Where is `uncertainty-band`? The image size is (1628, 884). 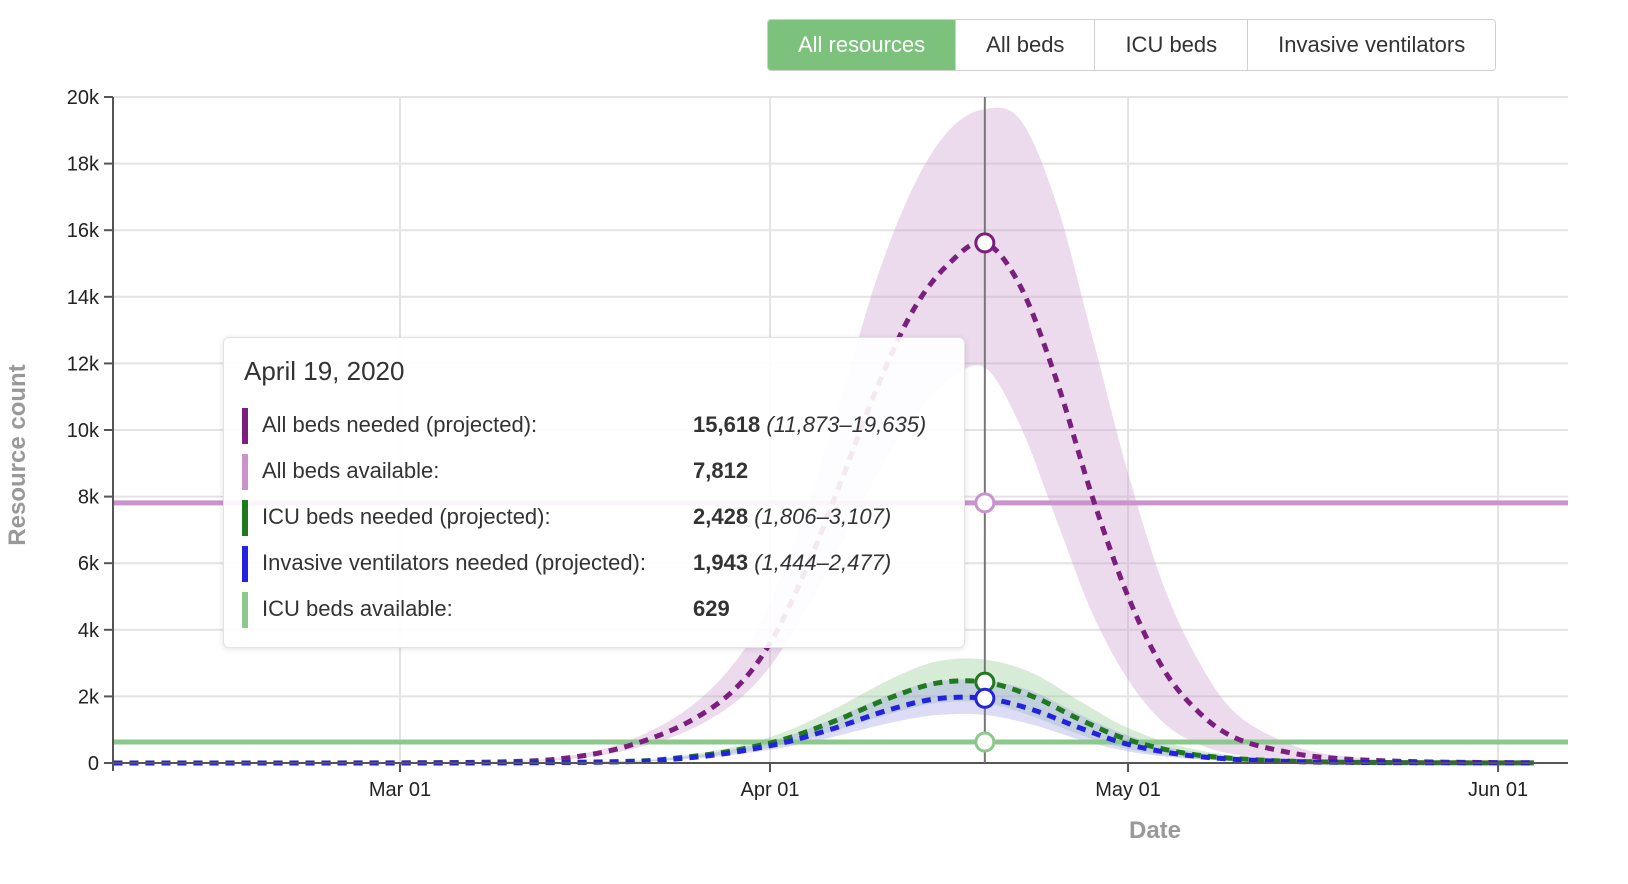
uncertainty-band is located at coordinates (823, 711).